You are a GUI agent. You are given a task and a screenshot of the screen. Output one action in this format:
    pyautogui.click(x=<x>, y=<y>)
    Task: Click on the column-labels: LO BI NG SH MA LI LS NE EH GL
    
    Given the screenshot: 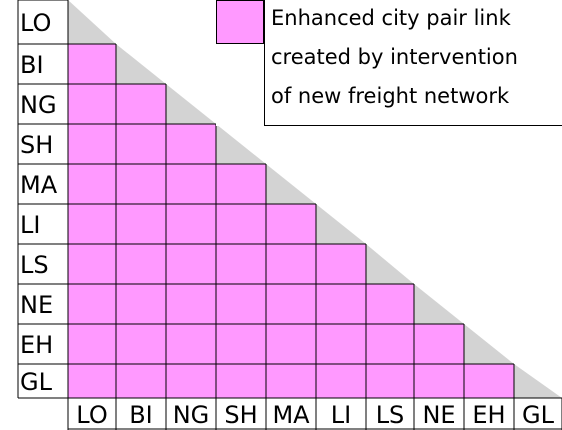 What is the action you would take?
    pyautogui.click(x=315, y=415)
    